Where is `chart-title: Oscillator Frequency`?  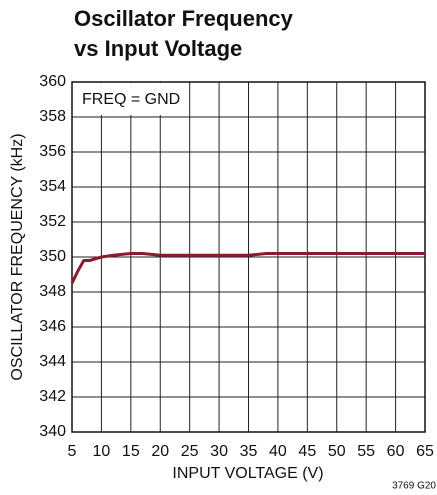 chart-title: Oscillator Frequency is located at coordinates (184, 18).